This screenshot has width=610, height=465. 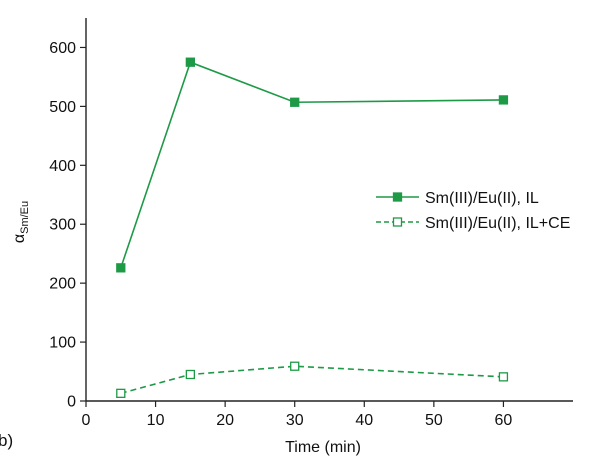 What do you see at coordinates (62, 284) in the screenshot?
I see `y-tick-label: 200` at bounding box center [62, 284].